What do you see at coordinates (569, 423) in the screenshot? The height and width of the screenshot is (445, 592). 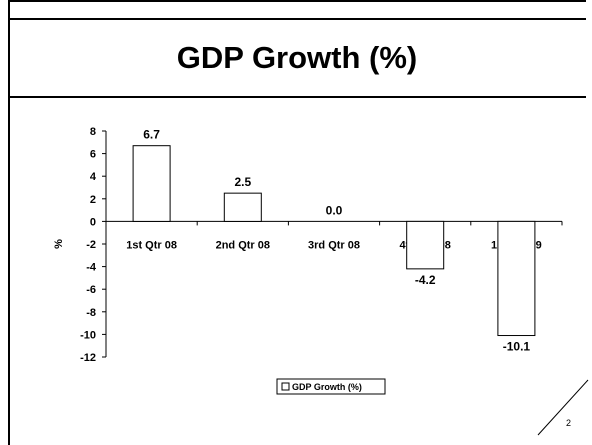 I see `page-number: 2` at bounding box center [569, 423].